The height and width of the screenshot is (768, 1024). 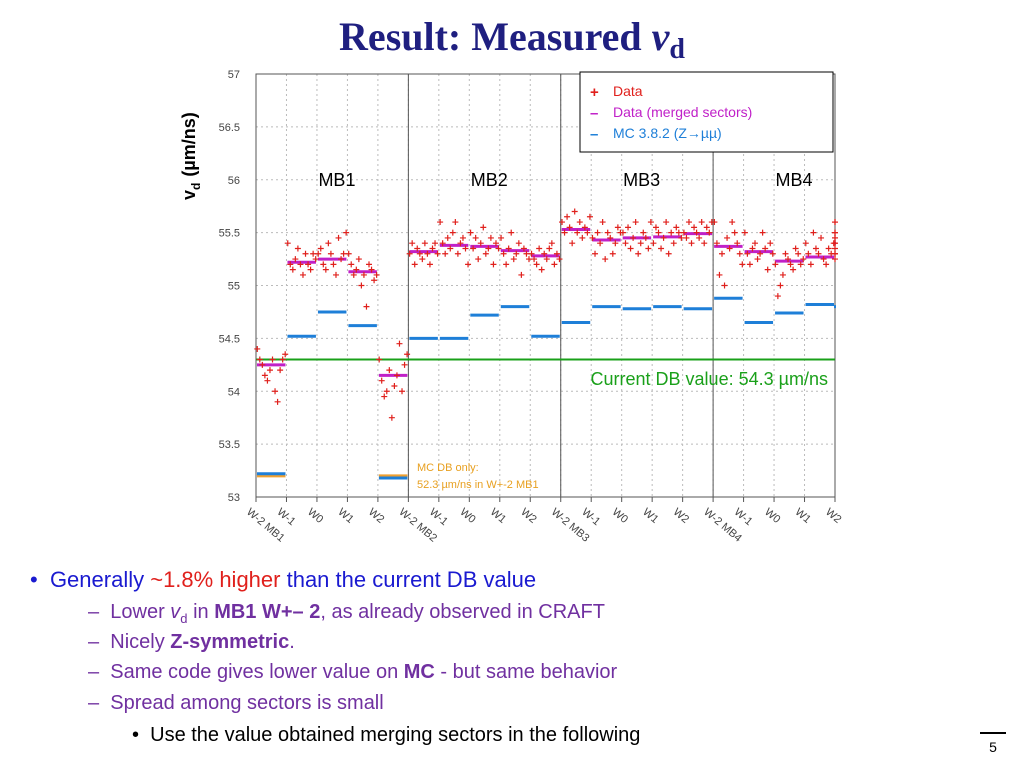 What do you see at coordinates (234, 287) in the screenshot?
I see `y-tick-label: 55` at bounding box center [234, 287].